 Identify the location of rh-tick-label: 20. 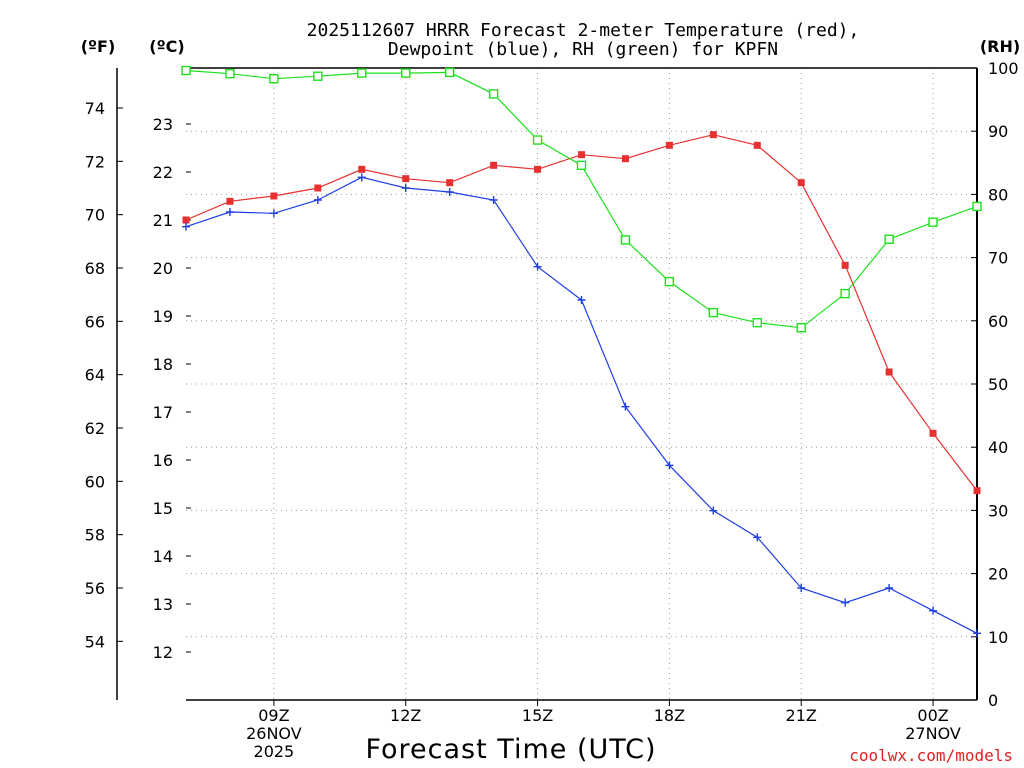
(998, 574).